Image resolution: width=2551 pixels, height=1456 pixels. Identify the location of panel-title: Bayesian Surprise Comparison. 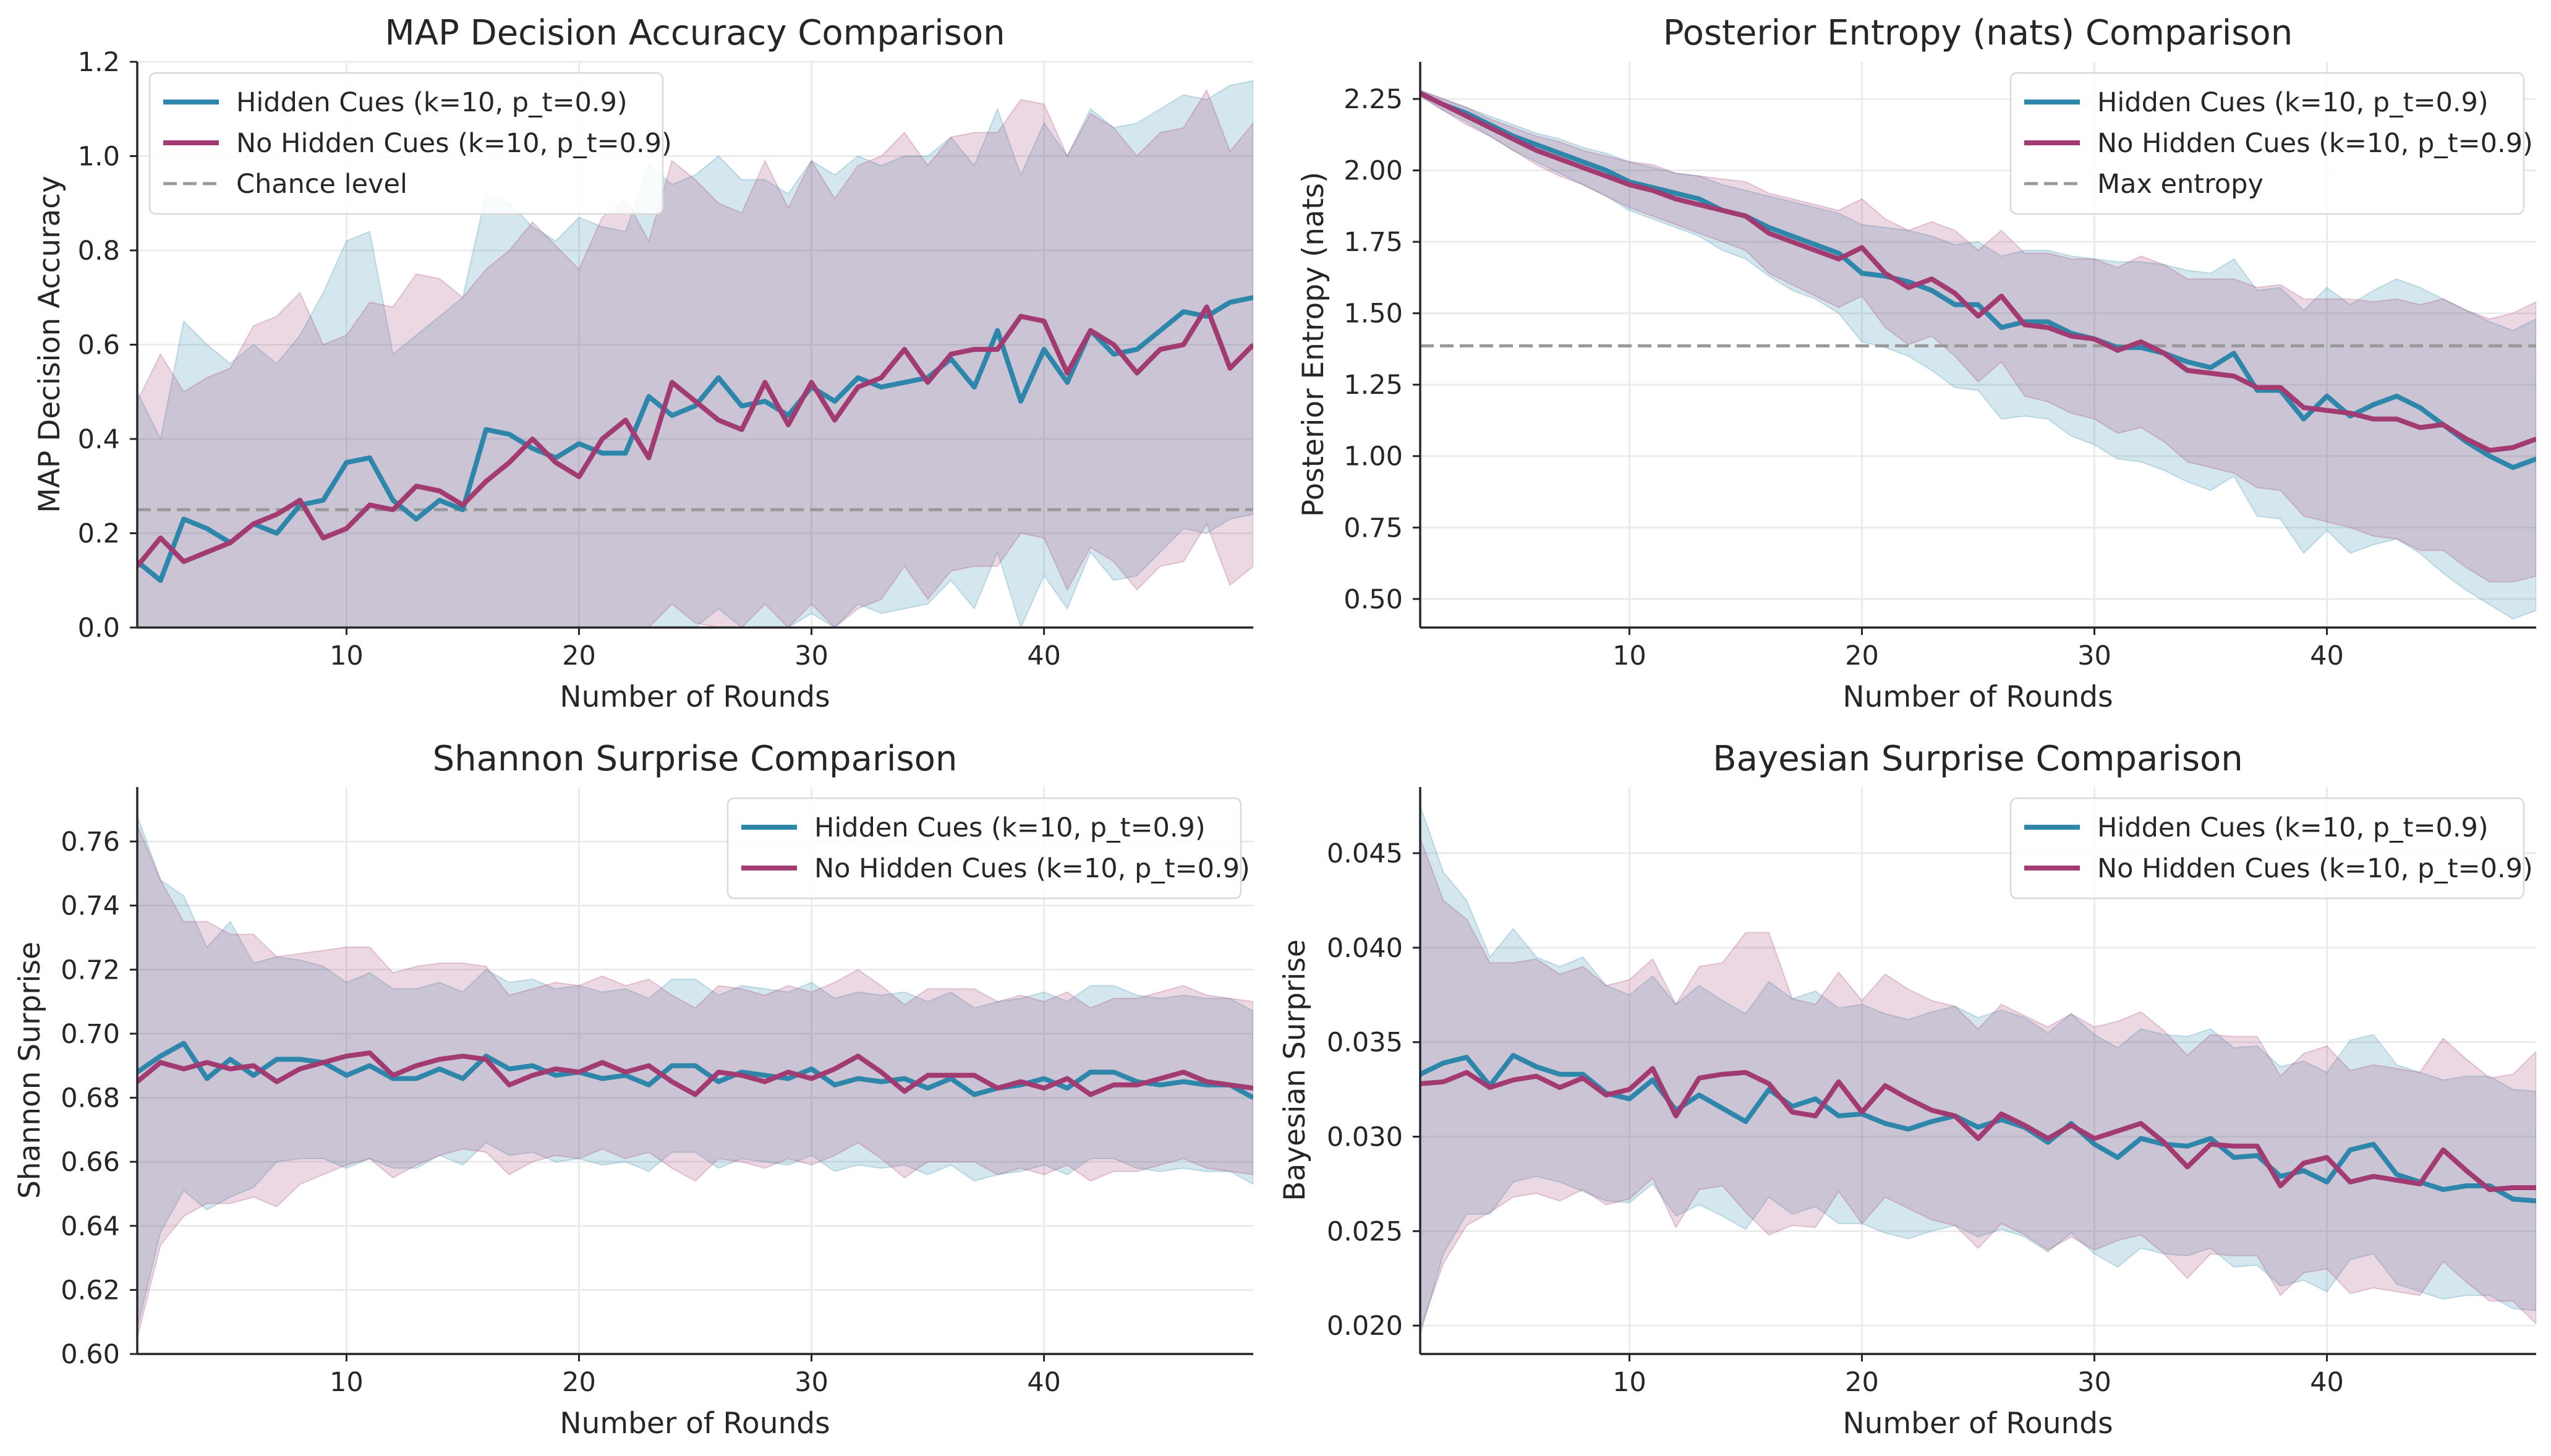
(1978, 759).